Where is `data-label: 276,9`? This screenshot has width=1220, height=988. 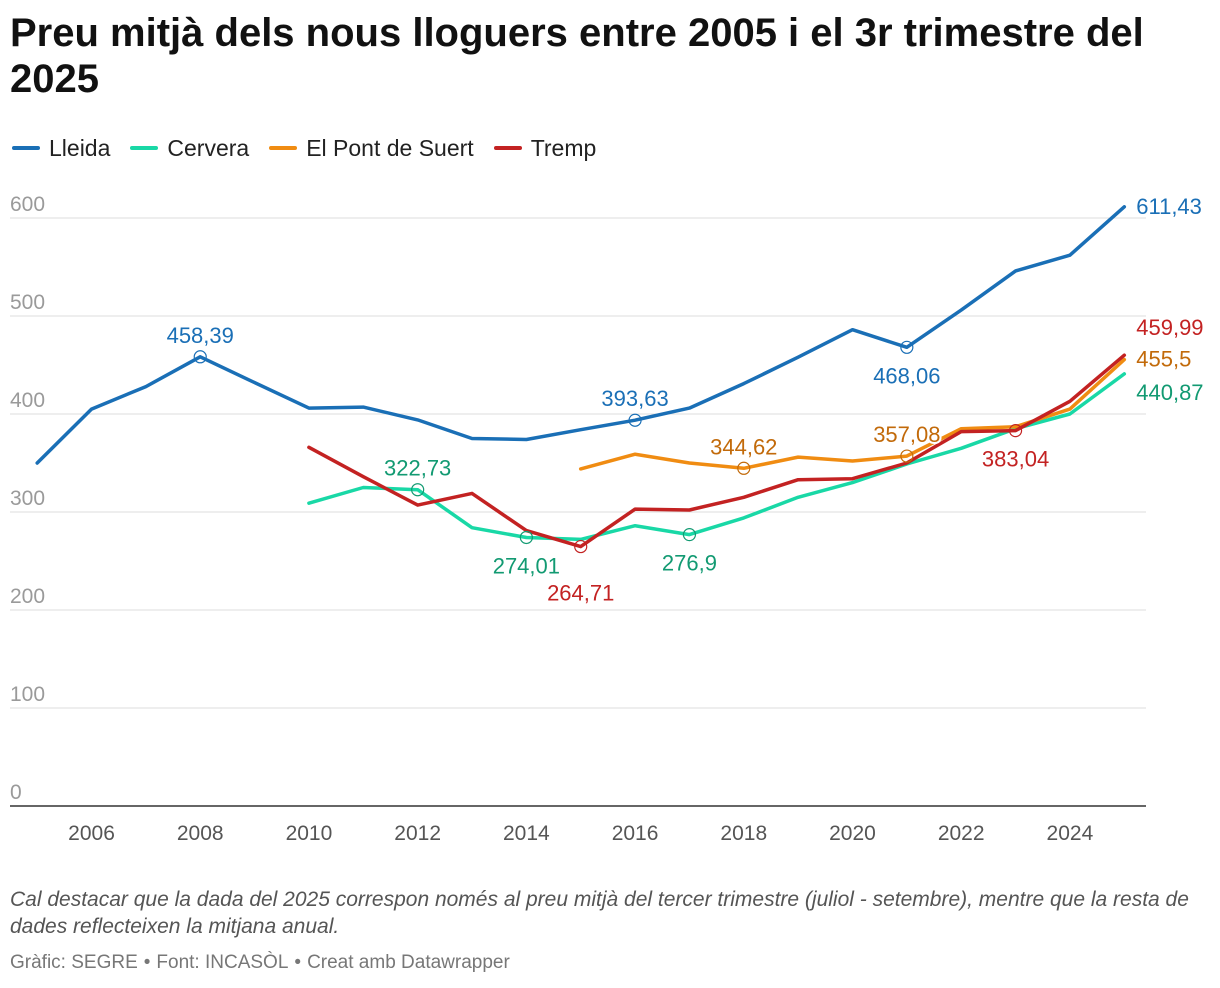 data-label: 276,9 is located at coordinates (689, 563).